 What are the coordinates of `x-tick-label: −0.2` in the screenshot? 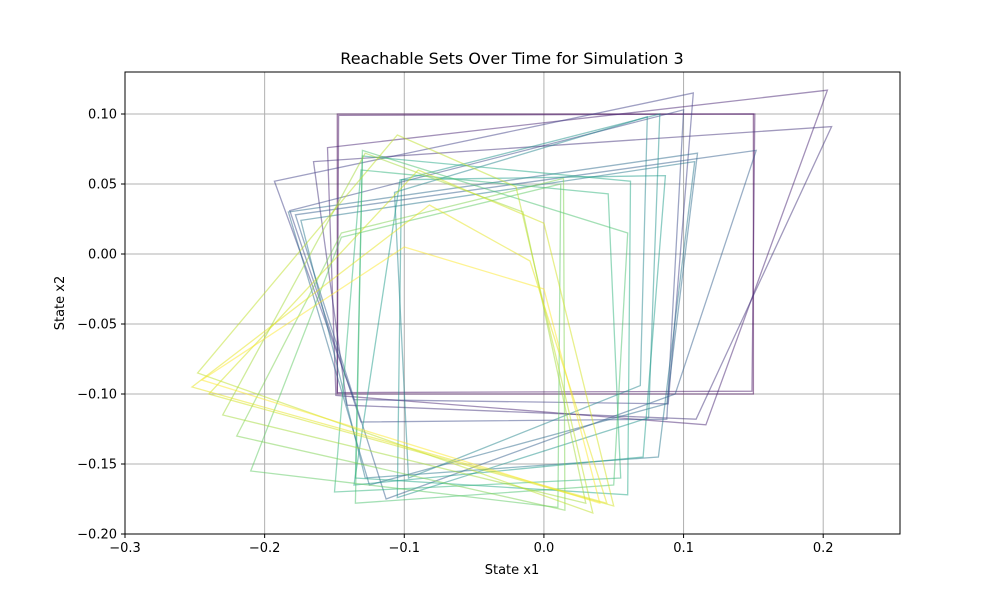 It's located at (265, 548).